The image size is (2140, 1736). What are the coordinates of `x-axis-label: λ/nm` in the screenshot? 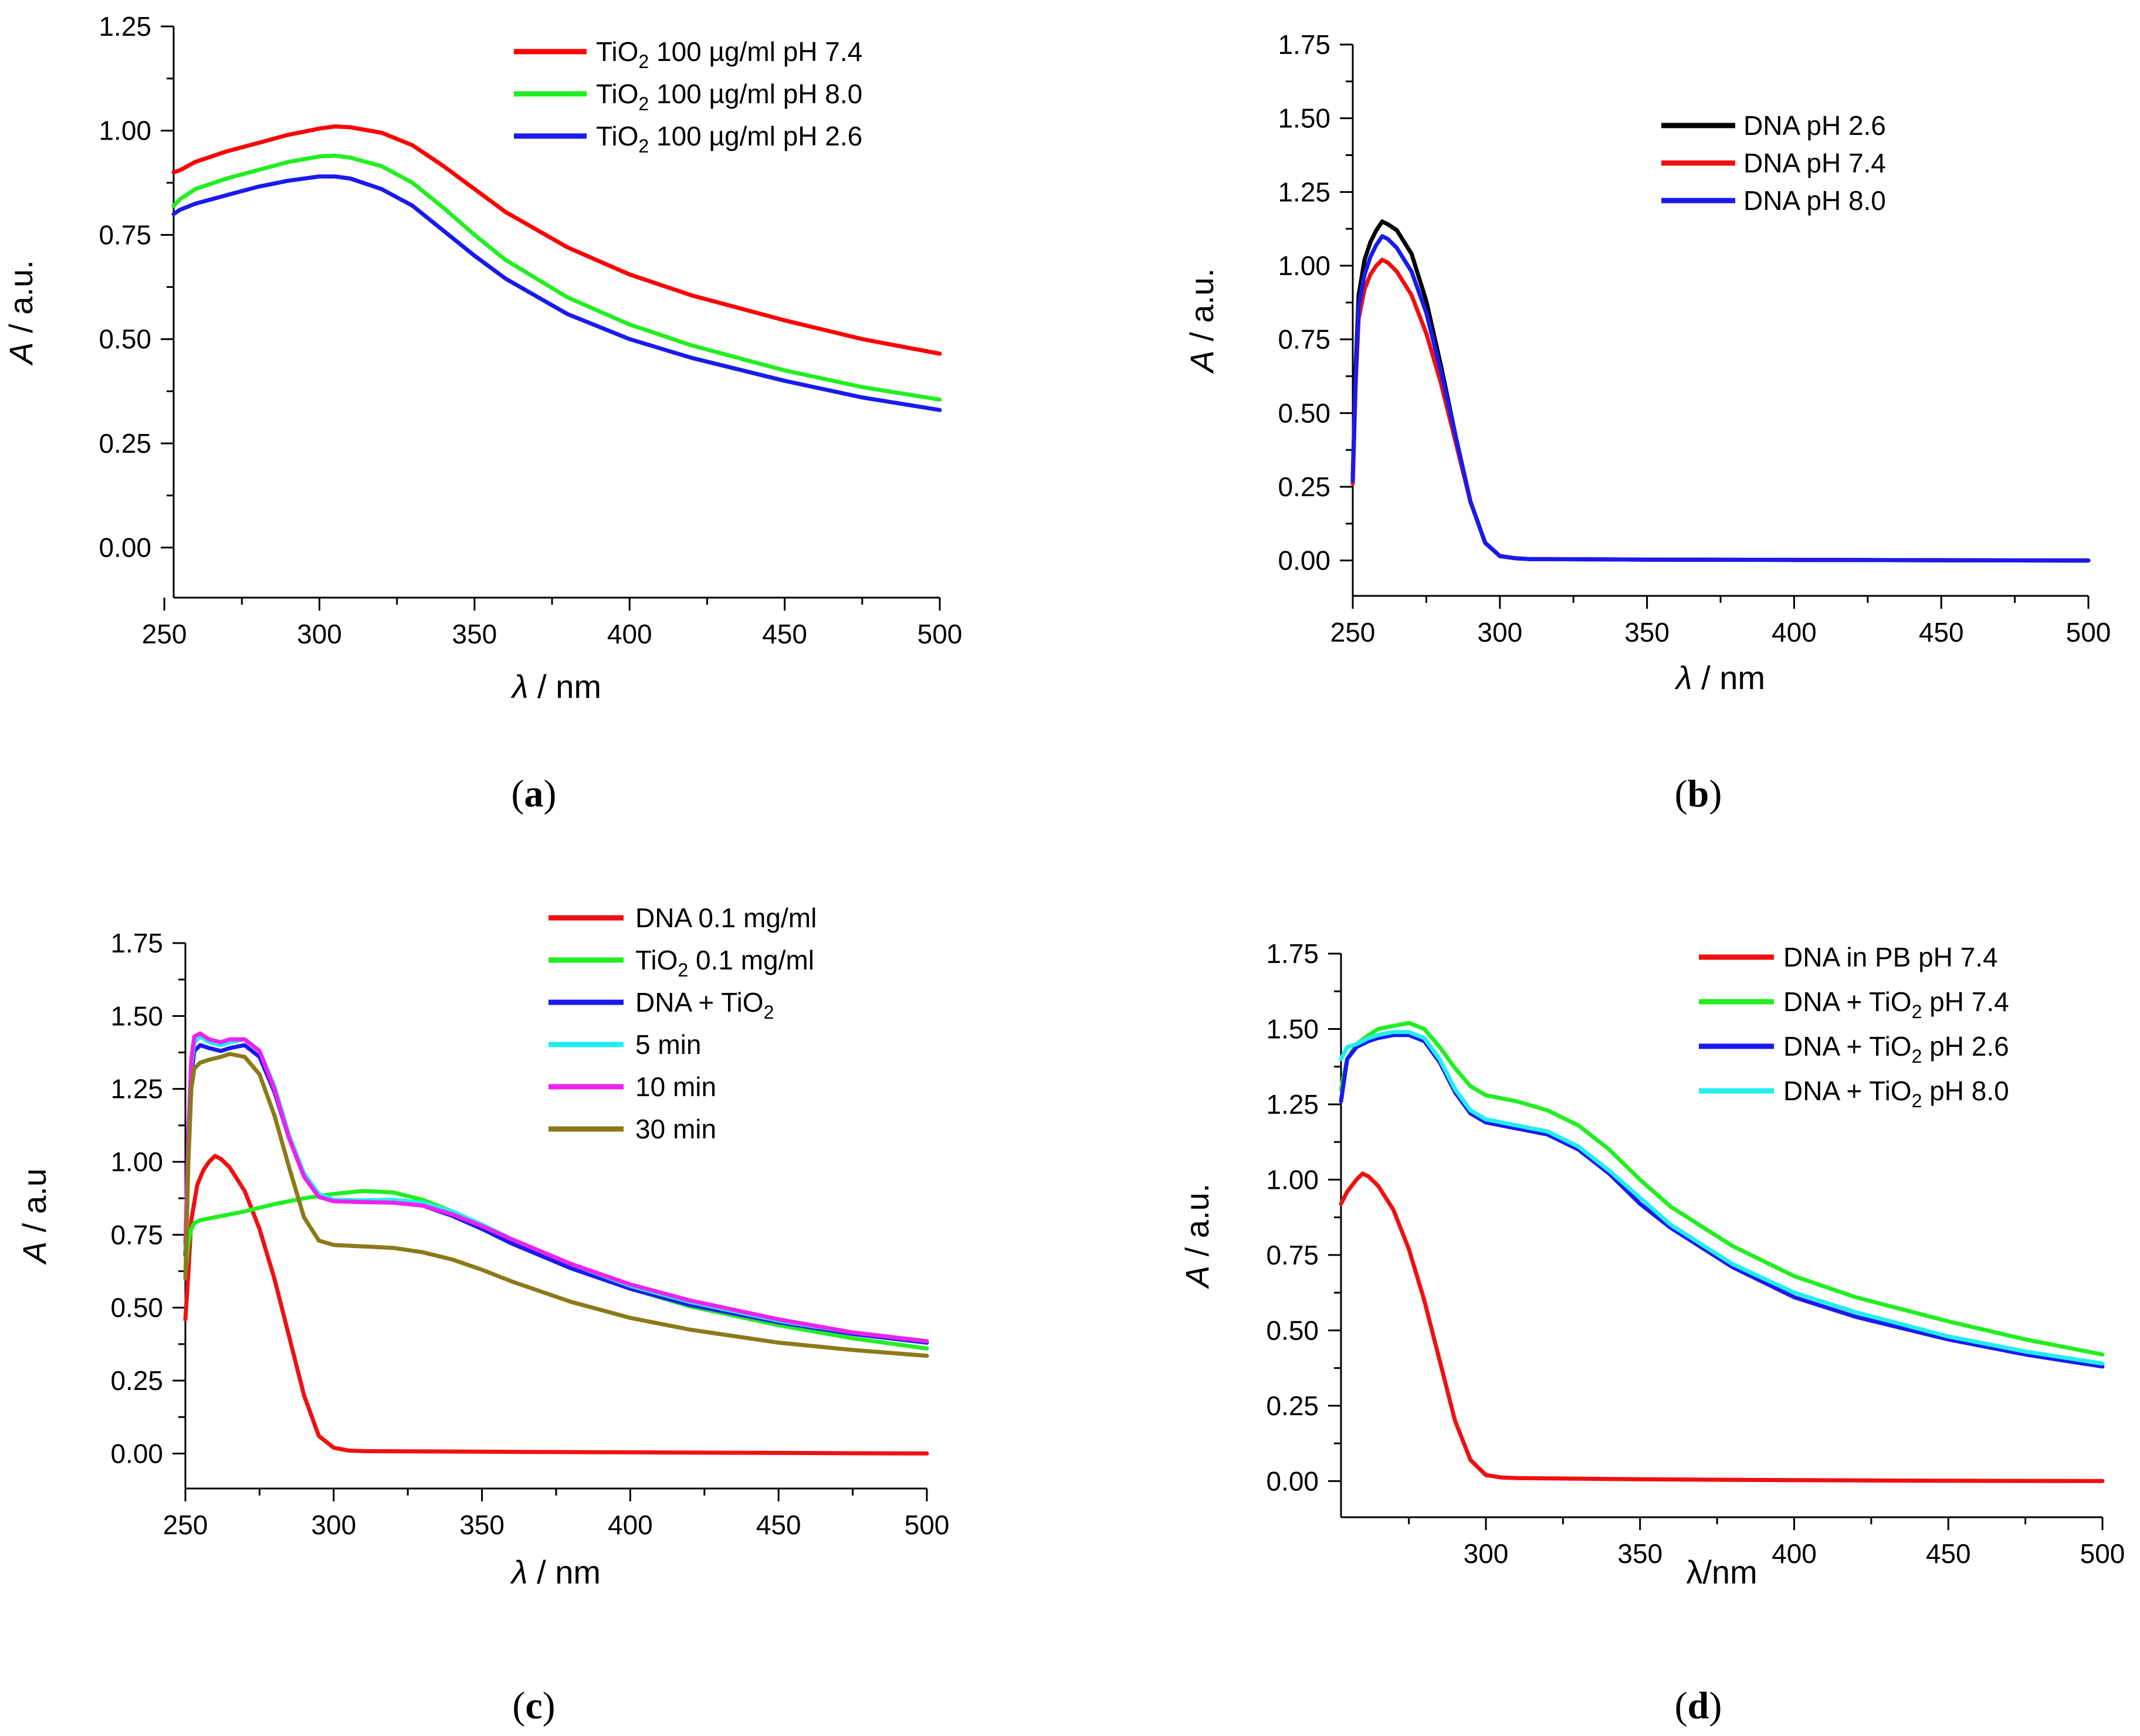 It's located at (1722, 1572).